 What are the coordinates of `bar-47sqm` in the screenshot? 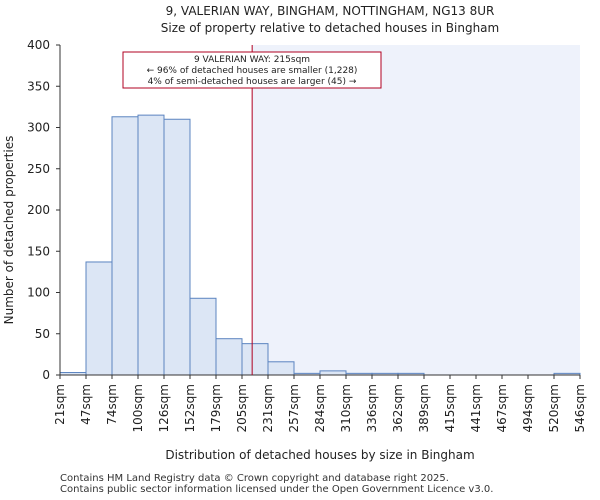 It's located at (99, 318).